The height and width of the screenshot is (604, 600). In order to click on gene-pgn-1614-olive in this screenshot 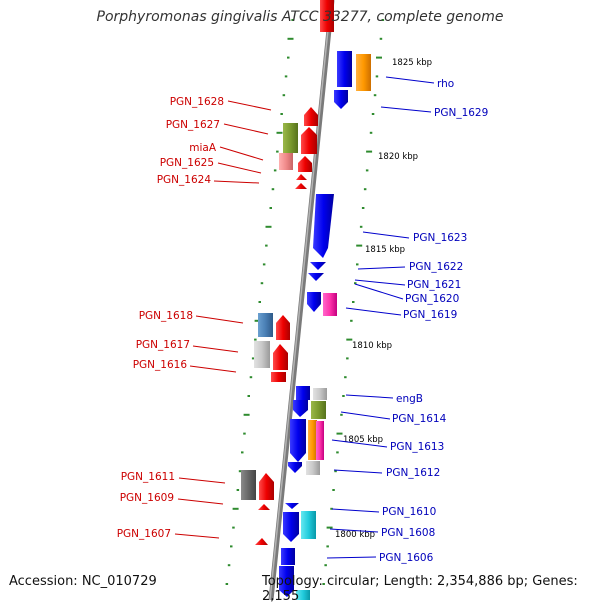, I will do `click(318, 410)`.